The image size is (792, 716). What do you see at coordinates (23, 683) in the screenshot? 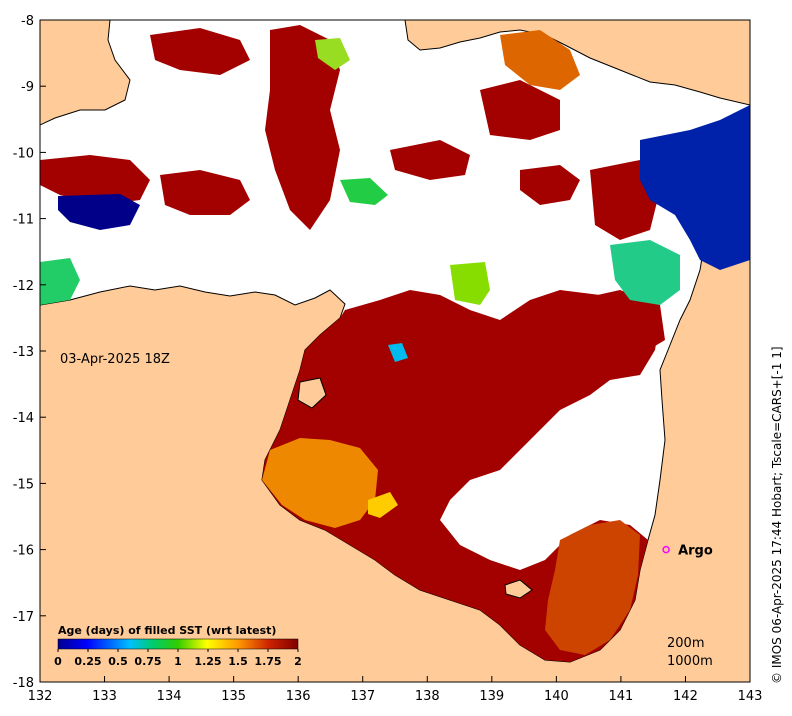
I see `lat-tick-label: -18` at bounding box center [23, 683].